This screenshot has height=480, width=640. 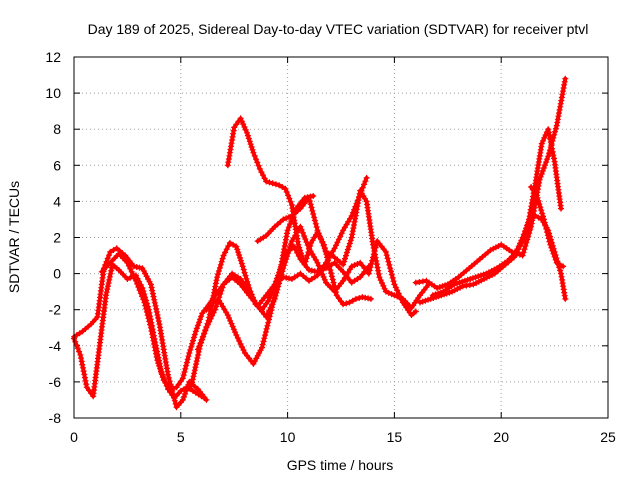 What do you see at coordinates (57, 129) in the screenshot?
I see `y-tick-label: 8` at bounding box center [57, 129].